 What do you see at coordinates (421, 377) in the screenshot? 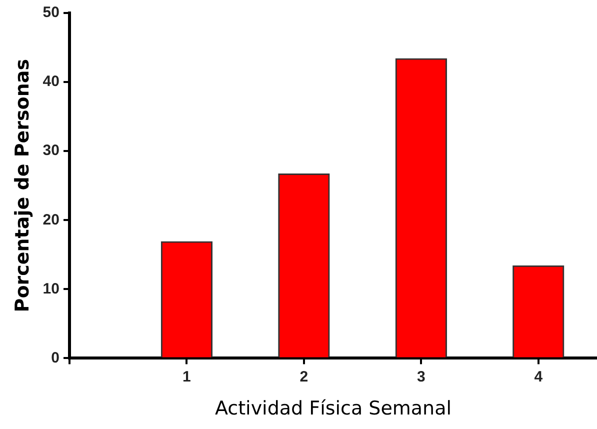
I see `x-tick-label: 3` at bounding box center [421, 377].